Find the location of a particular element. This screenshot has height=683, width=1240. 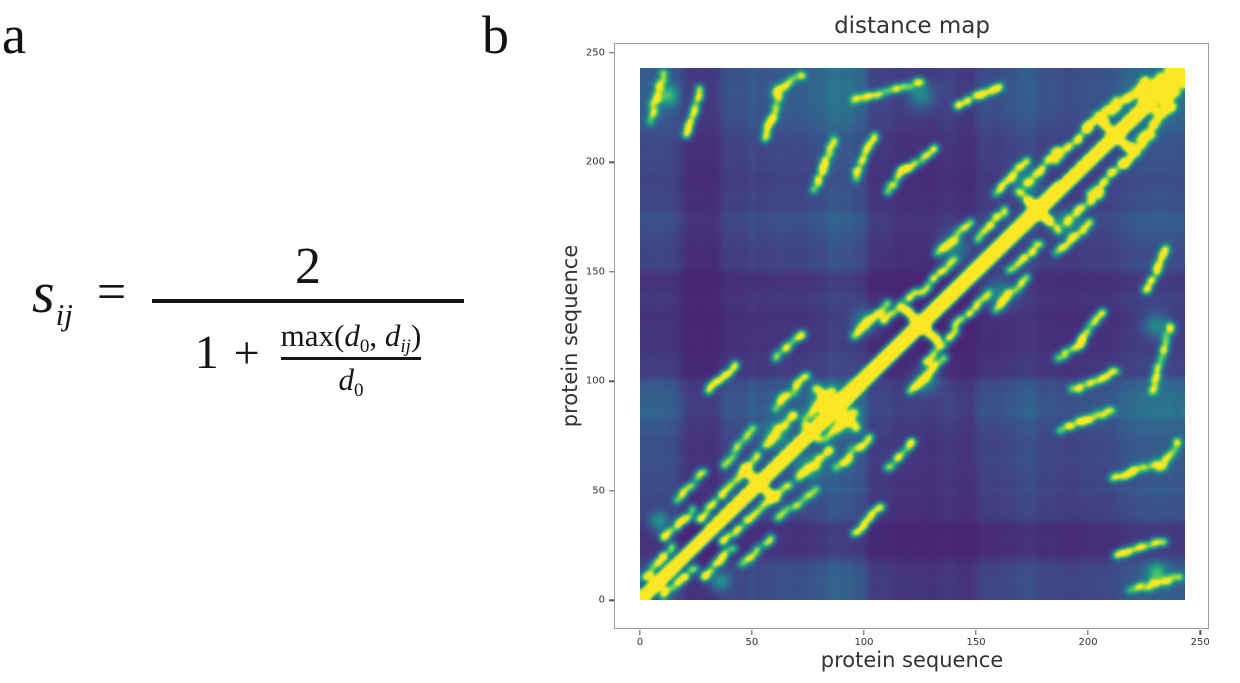

x-tick-label: 200 is located at coordinates (1088, 642).